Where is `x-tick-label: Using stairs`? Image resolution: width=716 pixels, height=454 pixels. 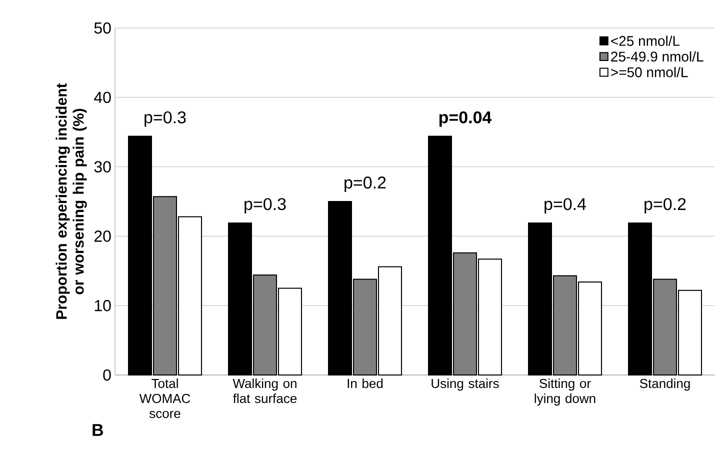 x-tick-label: Using stairs is located at coordinates (465, 384).